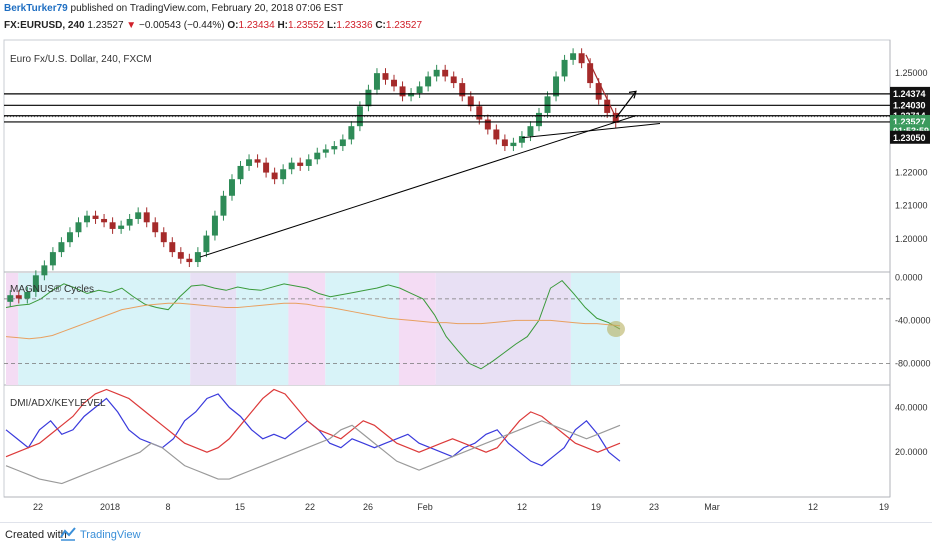 This screenshot has width=932, height=551. I want to click on main-pane-title: Euro Fx/U.S. Dollar, 240, FXCM, so click(81, 59).